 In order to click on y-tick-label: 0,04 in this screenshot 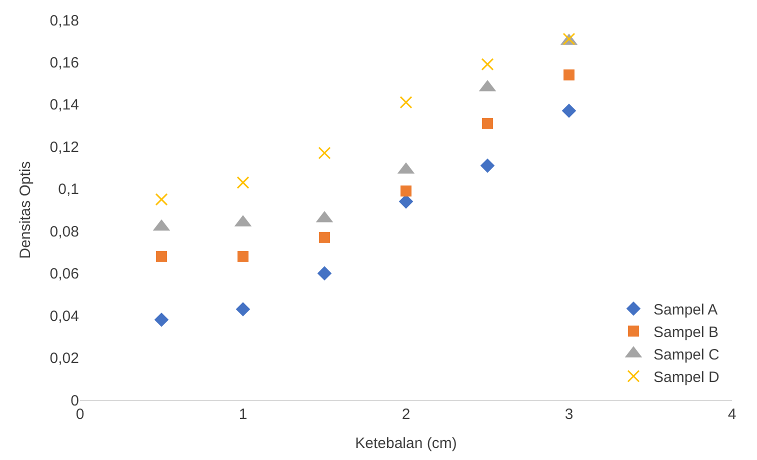, I will do `click(64, 316)`.